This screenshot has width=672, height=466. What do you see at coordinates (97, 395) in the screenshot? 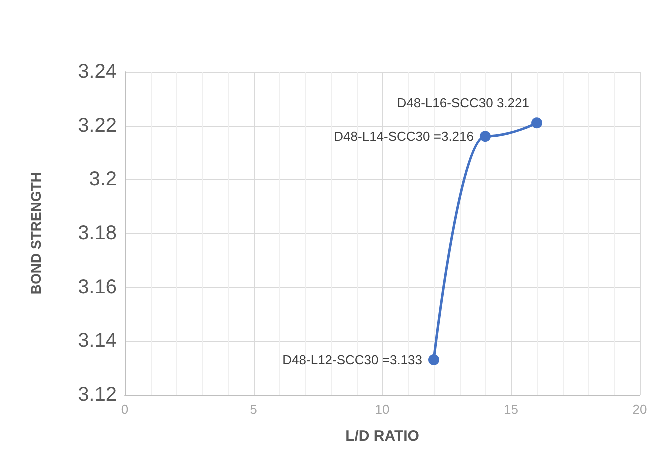
I see `y-tick-label: 3.12` at bounding box center [97, 395].